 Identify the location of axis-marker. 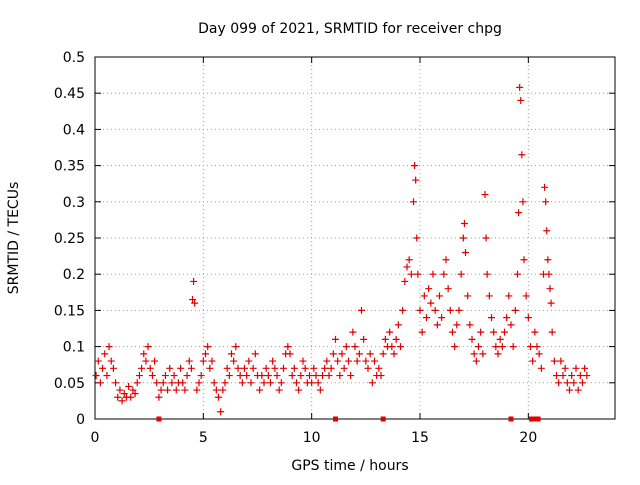
(335, 419).